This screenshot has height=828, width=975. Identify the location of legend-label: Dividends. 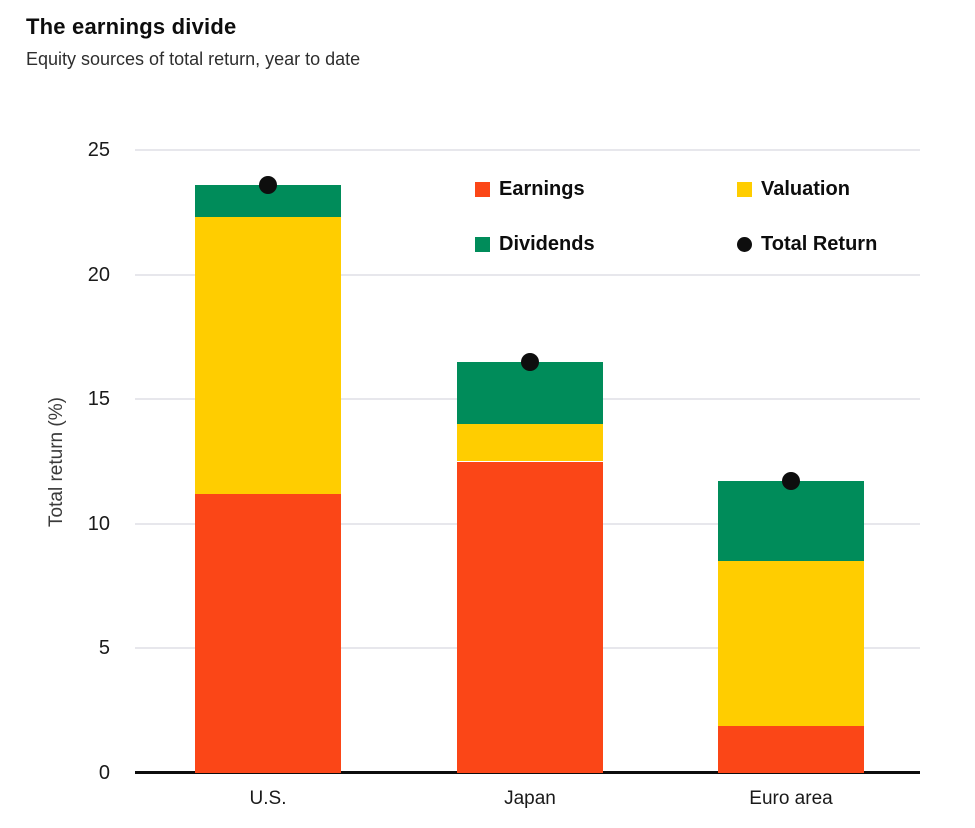
(547, 243).